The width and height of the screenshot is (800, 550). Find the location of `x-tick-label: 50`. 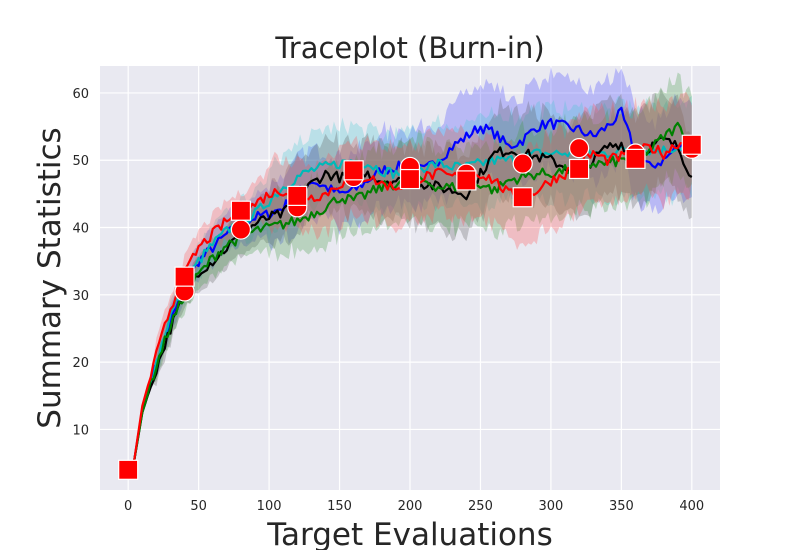

x-tick-label: 50 is located at coordinates (198, 506).